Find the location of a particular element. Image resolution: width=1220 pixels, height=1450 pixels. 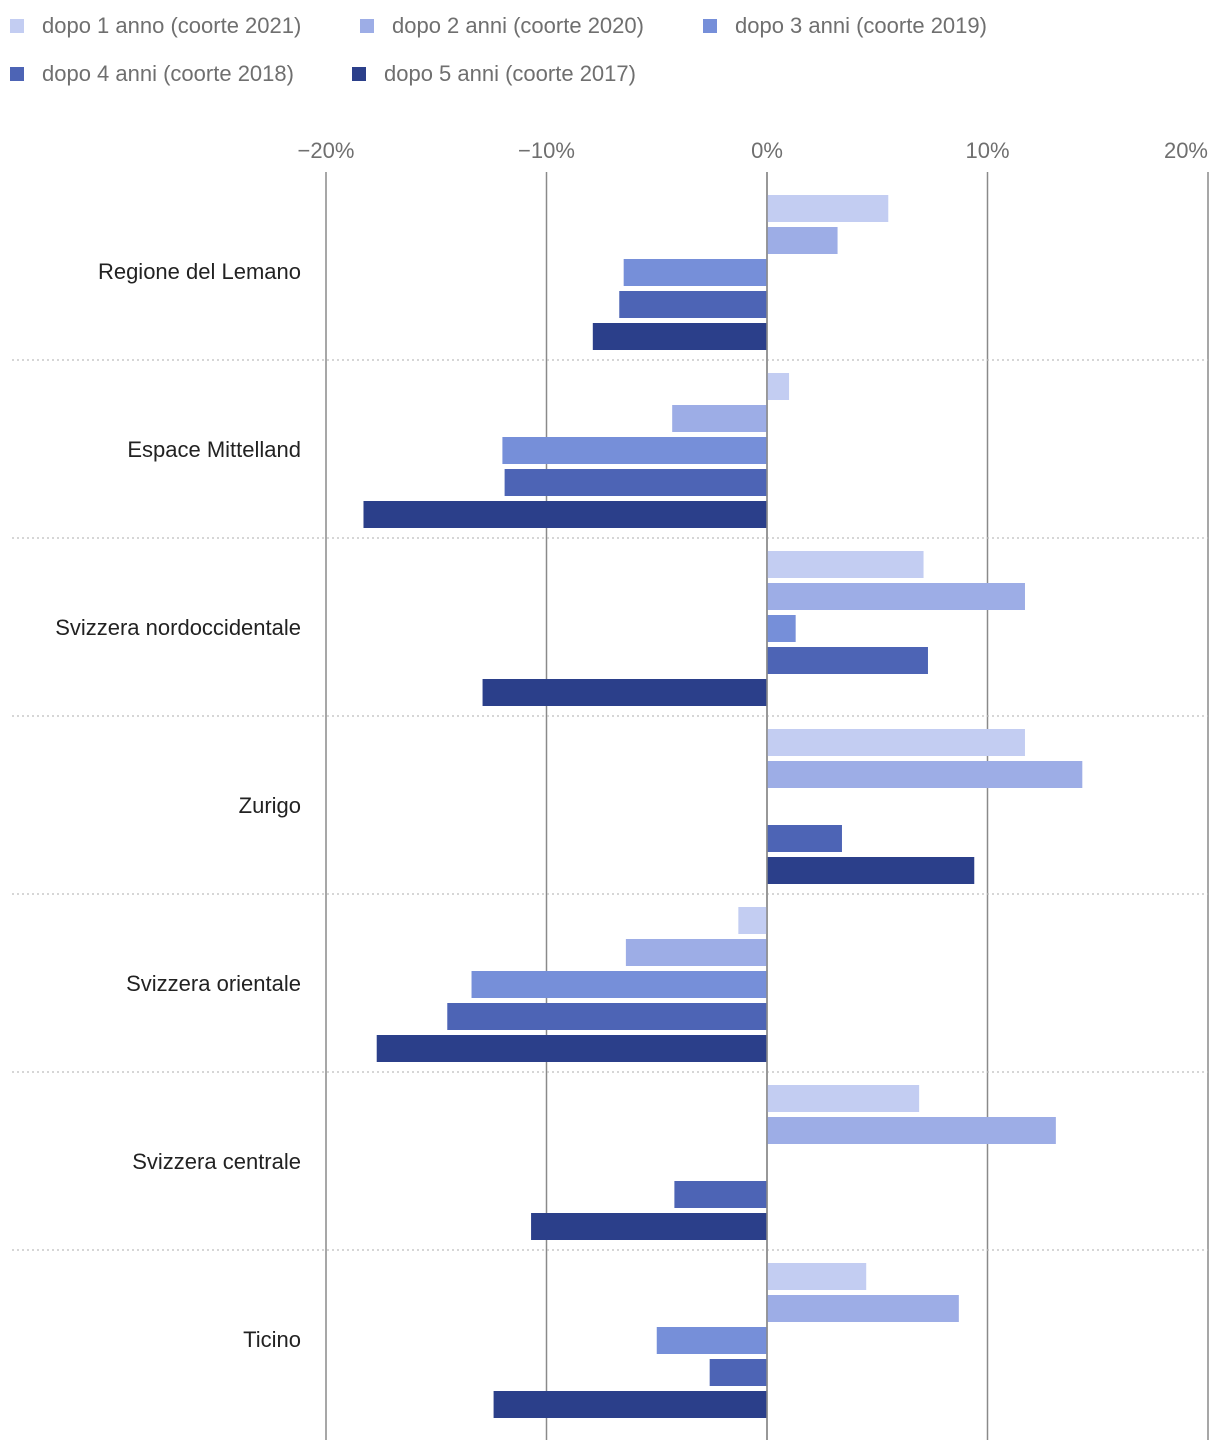

legend-item-5y: dopo 5 anni (coorte 2017) is located at coordinates (494, 74).